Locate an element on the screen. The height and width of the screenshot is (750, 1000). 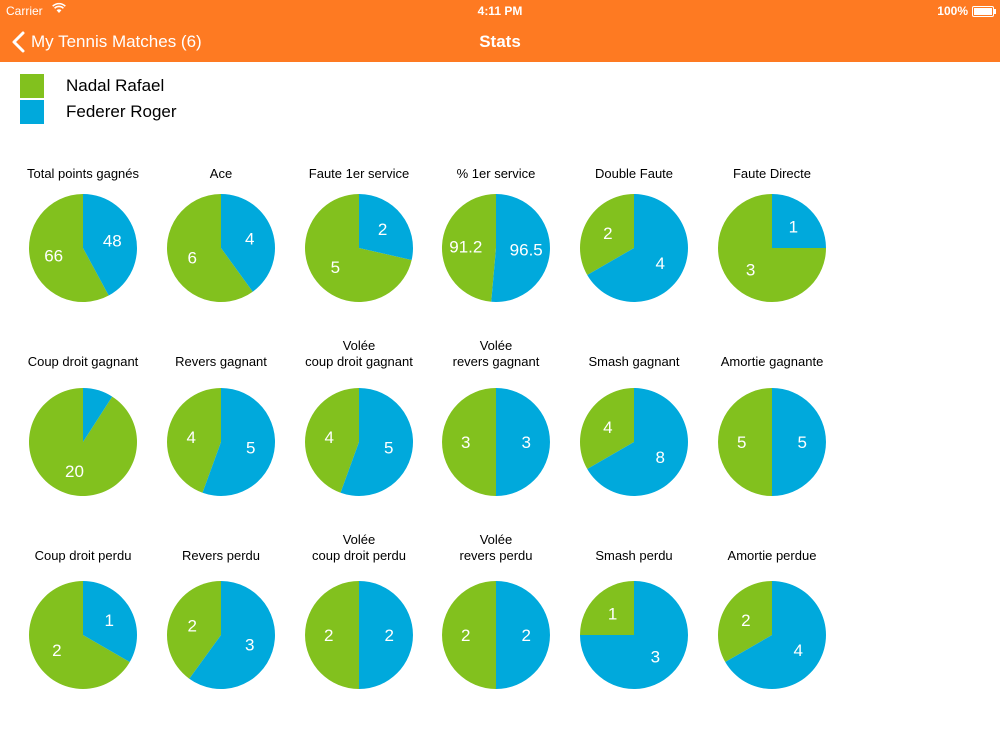
legend-swatch-player2 is located at coordinates (32, 112).